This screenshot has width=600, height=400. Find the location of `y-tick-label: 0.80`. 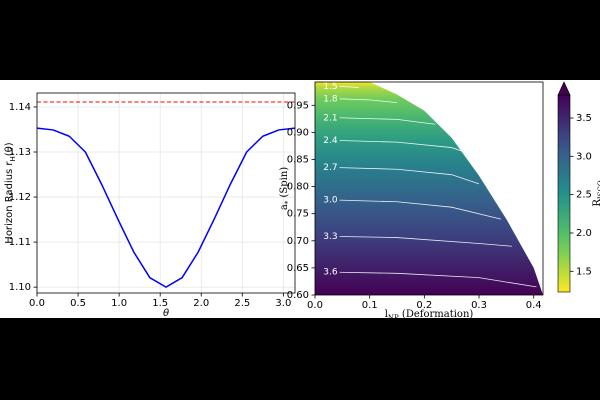

y-tick-label: 0.80 is located at coordinates (298, 187).